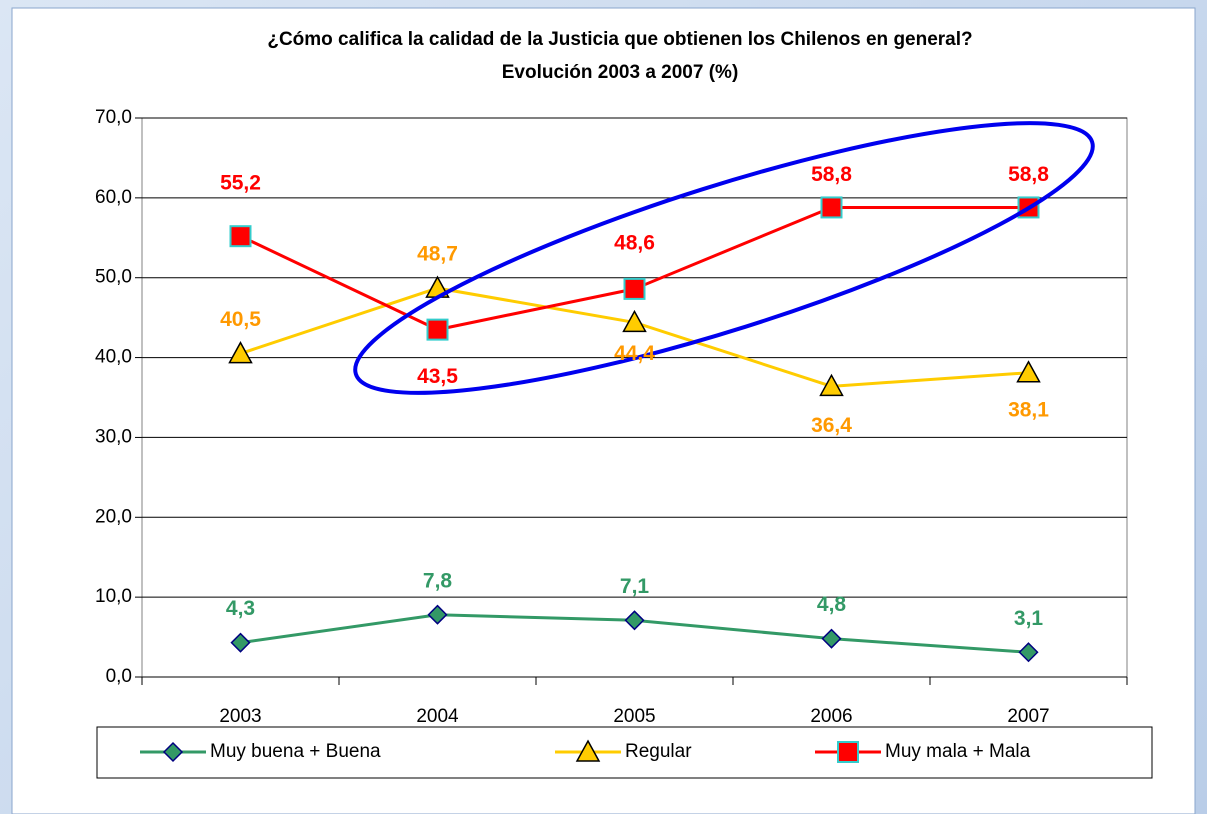  I want to click on legend-label: Muy buena + Buena, so click(295, 751).